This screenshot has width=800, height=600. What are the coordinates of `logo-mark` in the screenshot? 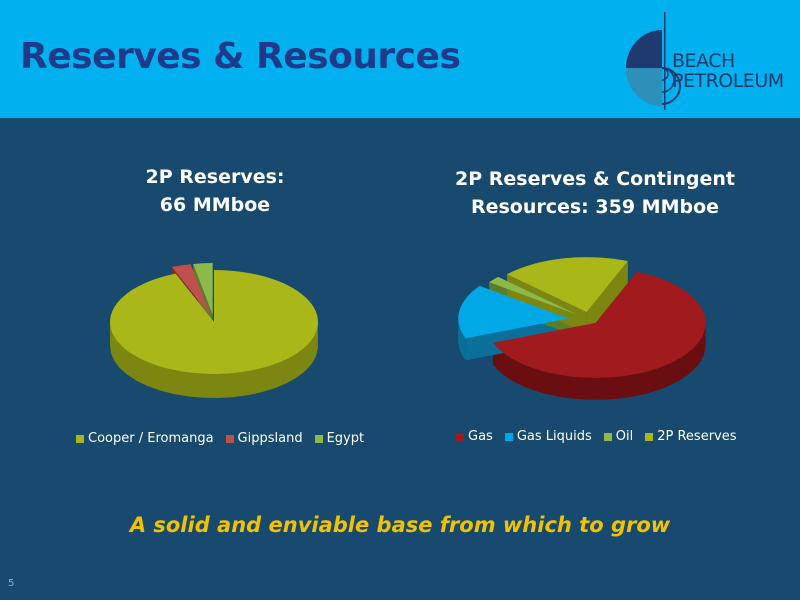 It's located at (653, 61).